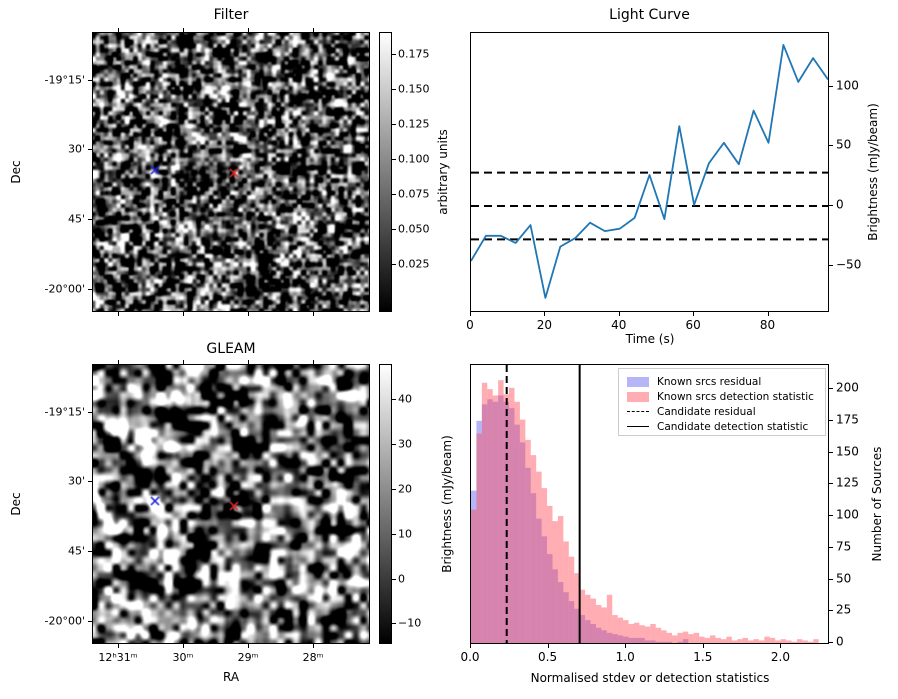  I want to click on x-tick-label: 29ᵐ, so click(248, 657).